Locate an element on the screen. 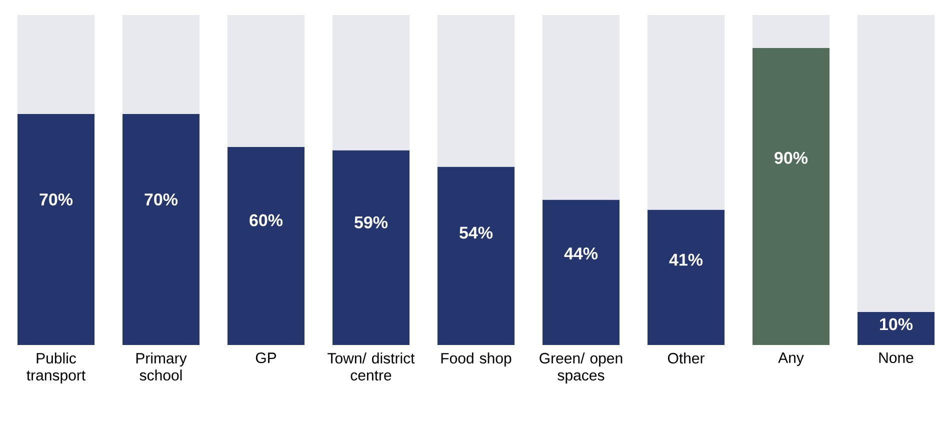 The image size is (944, 439). data-label: 60% is located at coordinates (266, 220).